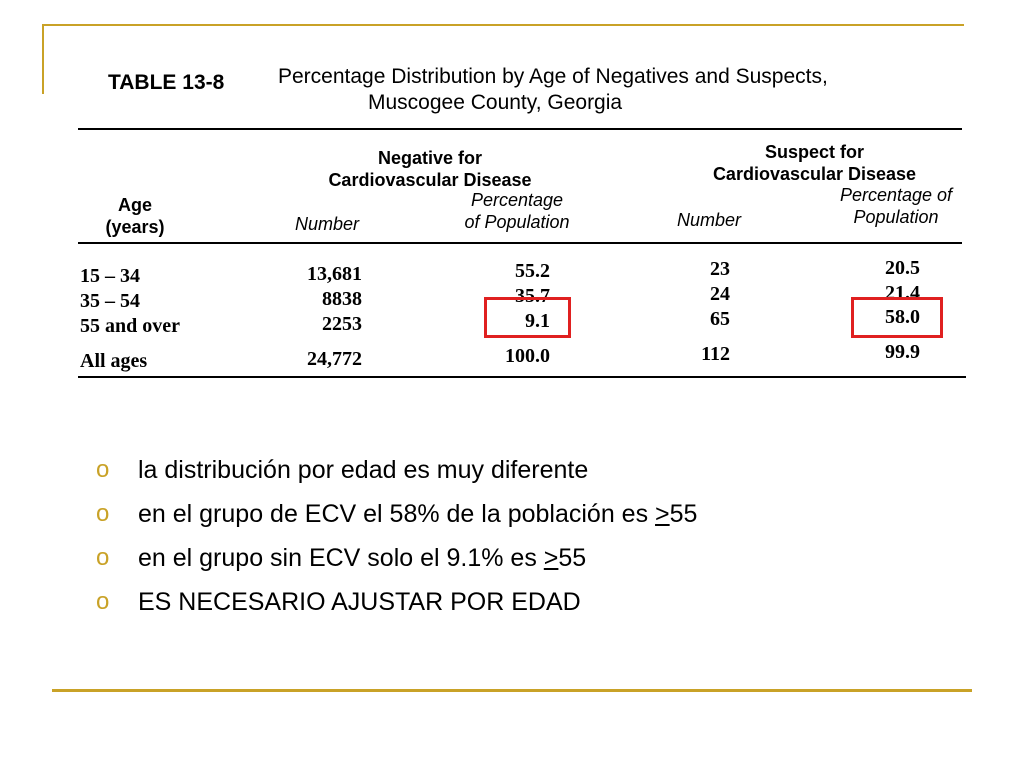  What do you see at coordinates (130, 326) in the screenshot?
I see `row3-age: 55 and over` at bounding box center [130, 326].